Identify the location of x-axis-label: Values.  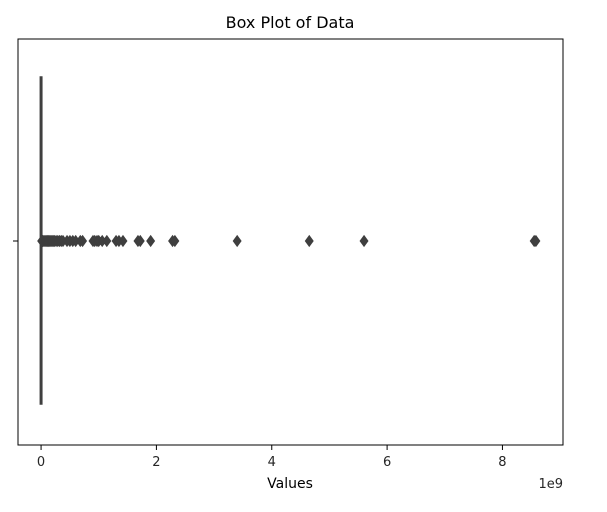
(290, 484).